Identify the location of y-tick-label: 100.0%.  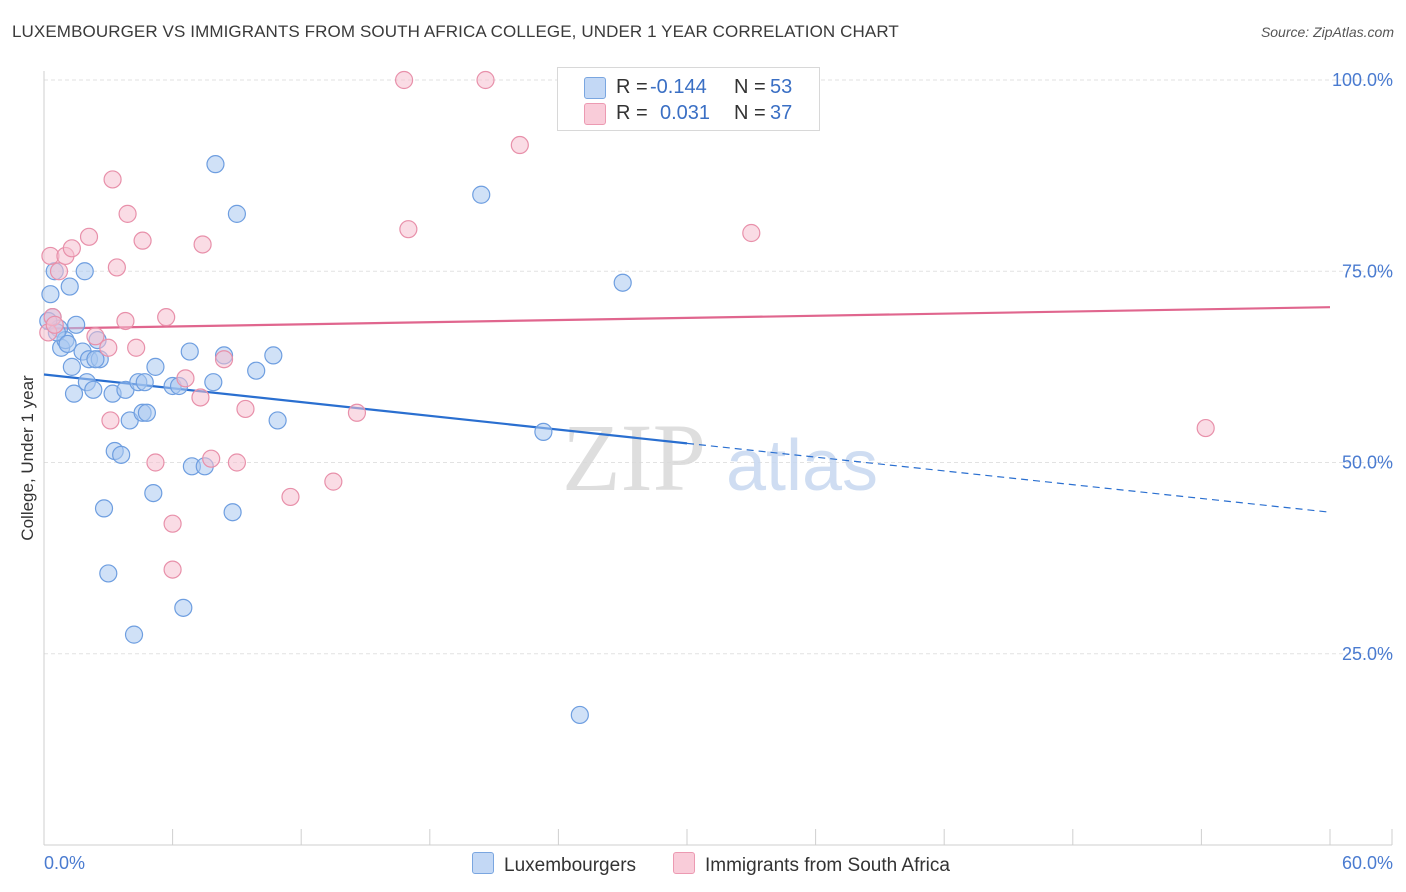
(1362, 80).